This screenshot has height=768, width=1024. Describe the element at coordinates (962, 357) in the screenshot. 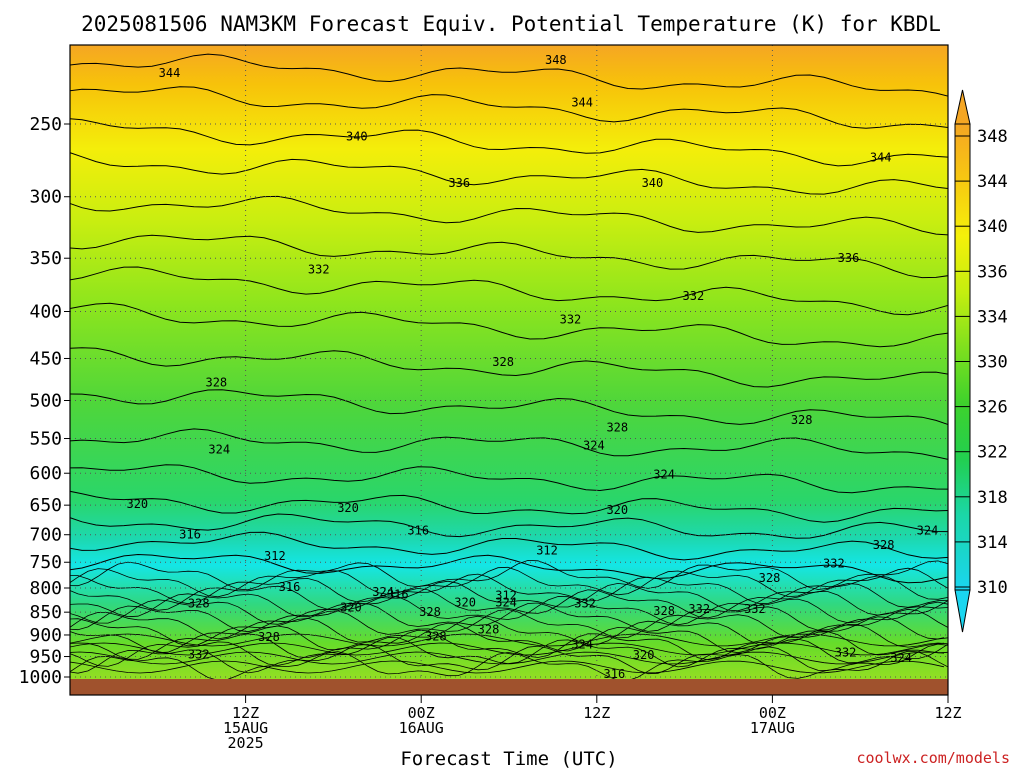

I see `colorbar-body` at that location.